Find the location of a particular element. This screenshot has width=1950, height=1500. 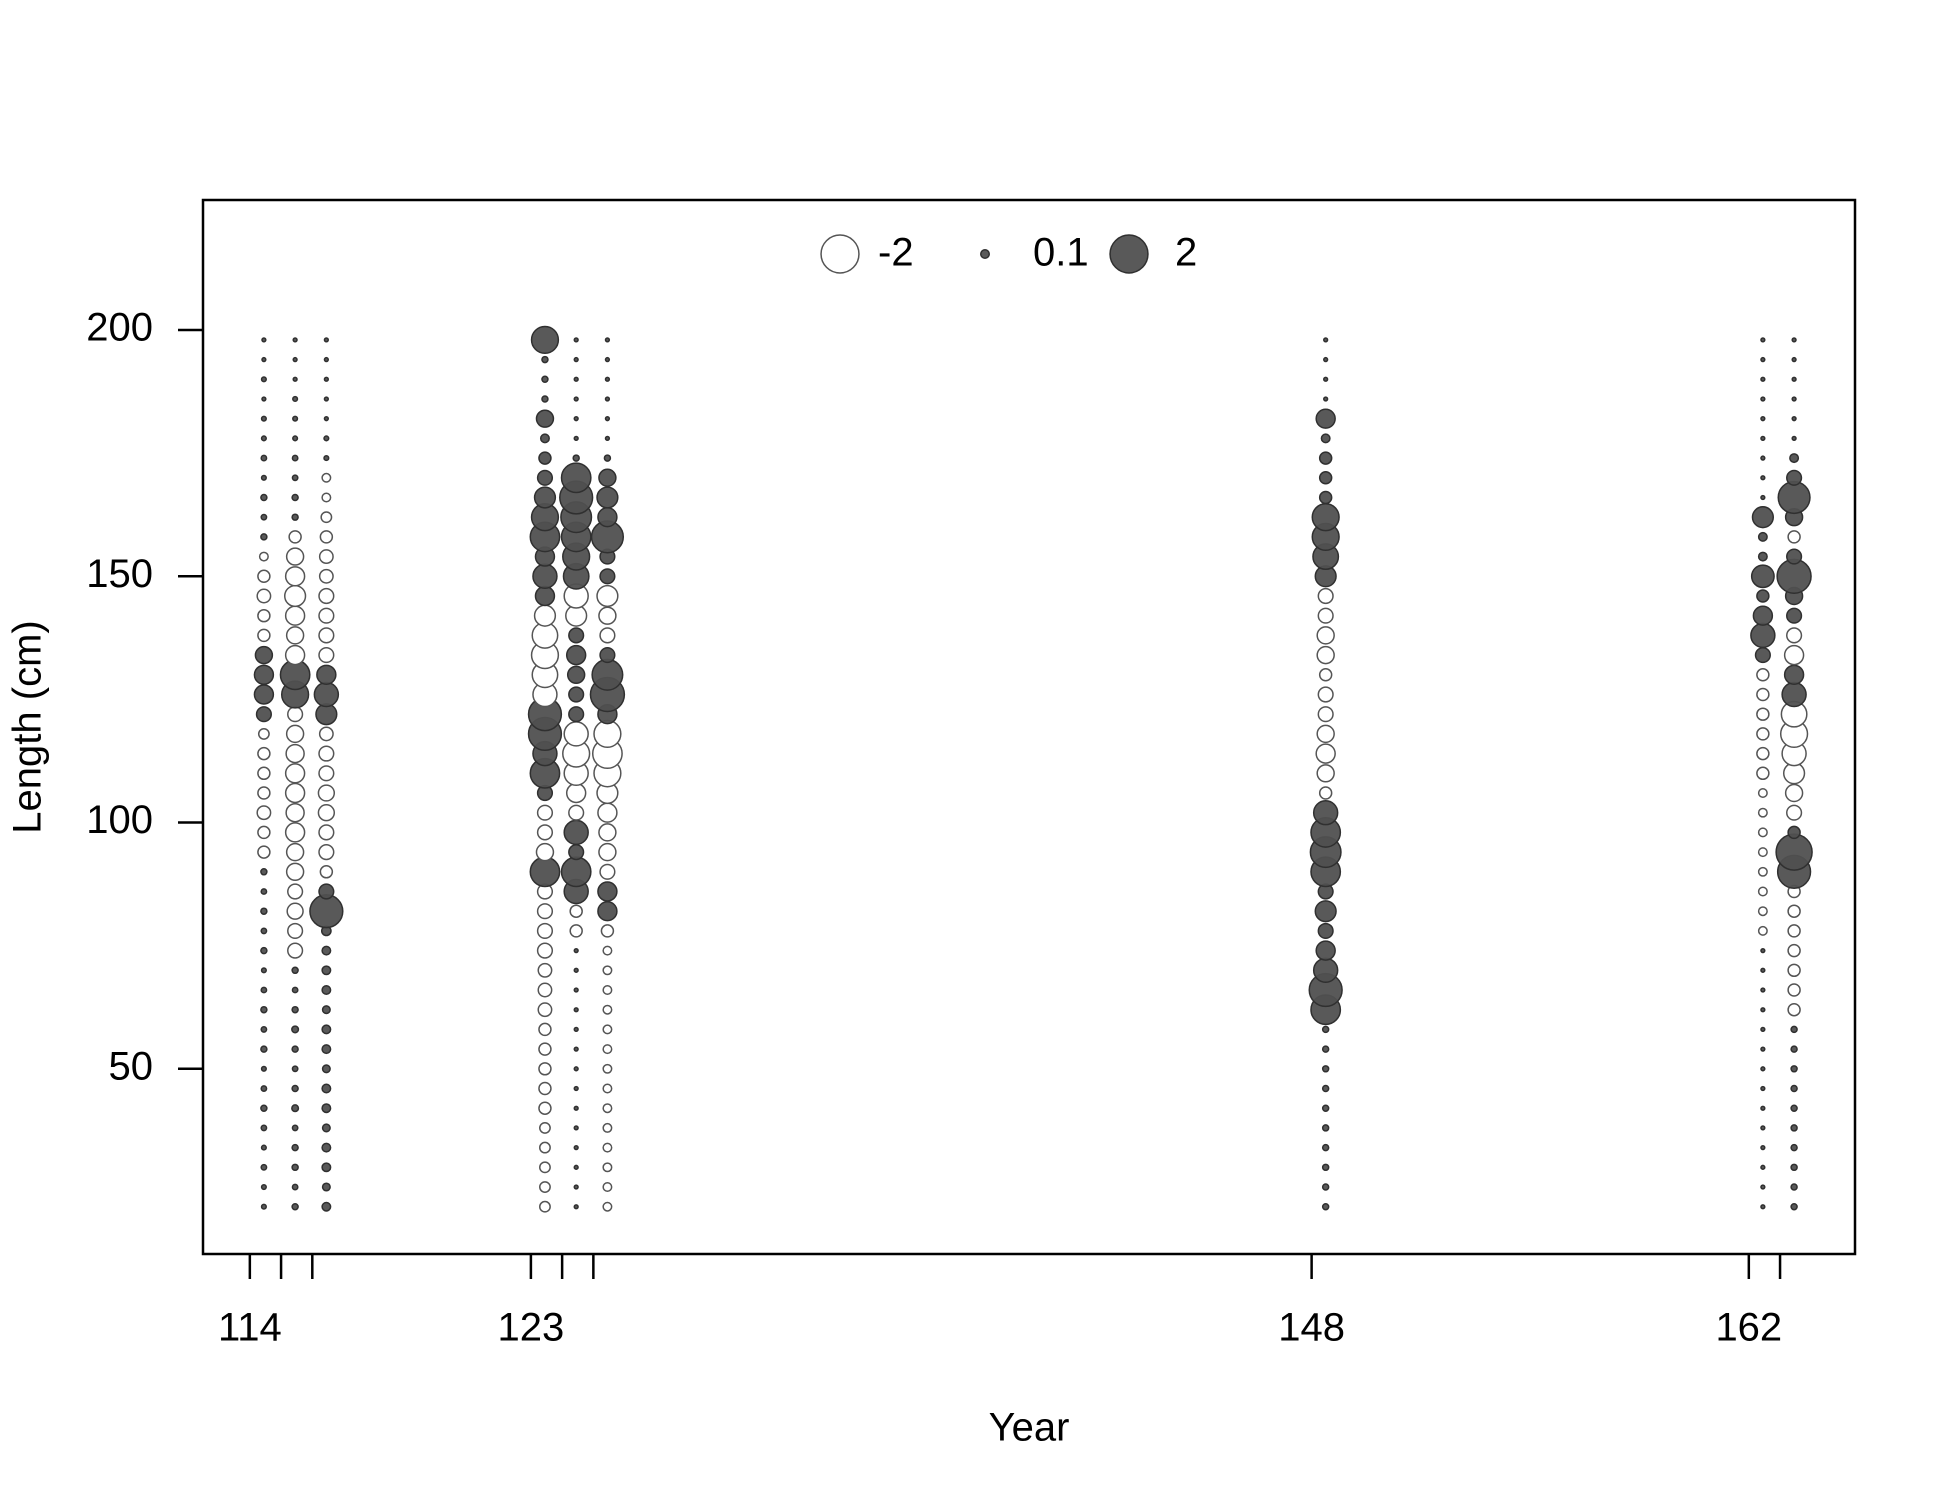

x-tick-label: 123 is located at coordinates (531, 1328).